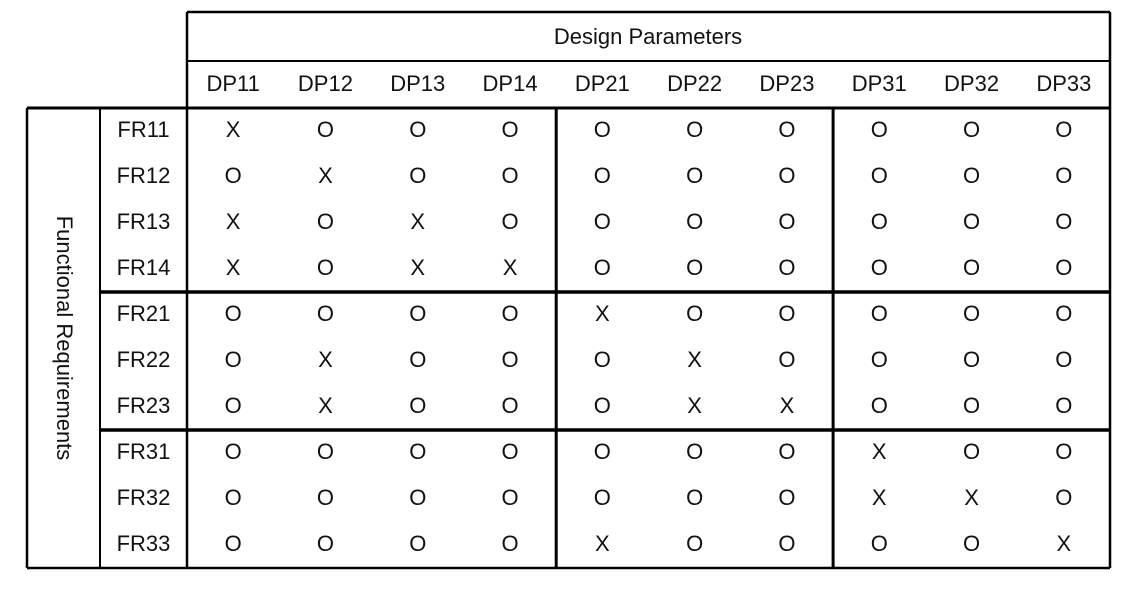 Image resolution: width=1127 pixels, height=589 pixels. What do you see at coordinates (144, 359) in the screenshot?
I see `row-label: FR22` at bounding box center [144, 359].